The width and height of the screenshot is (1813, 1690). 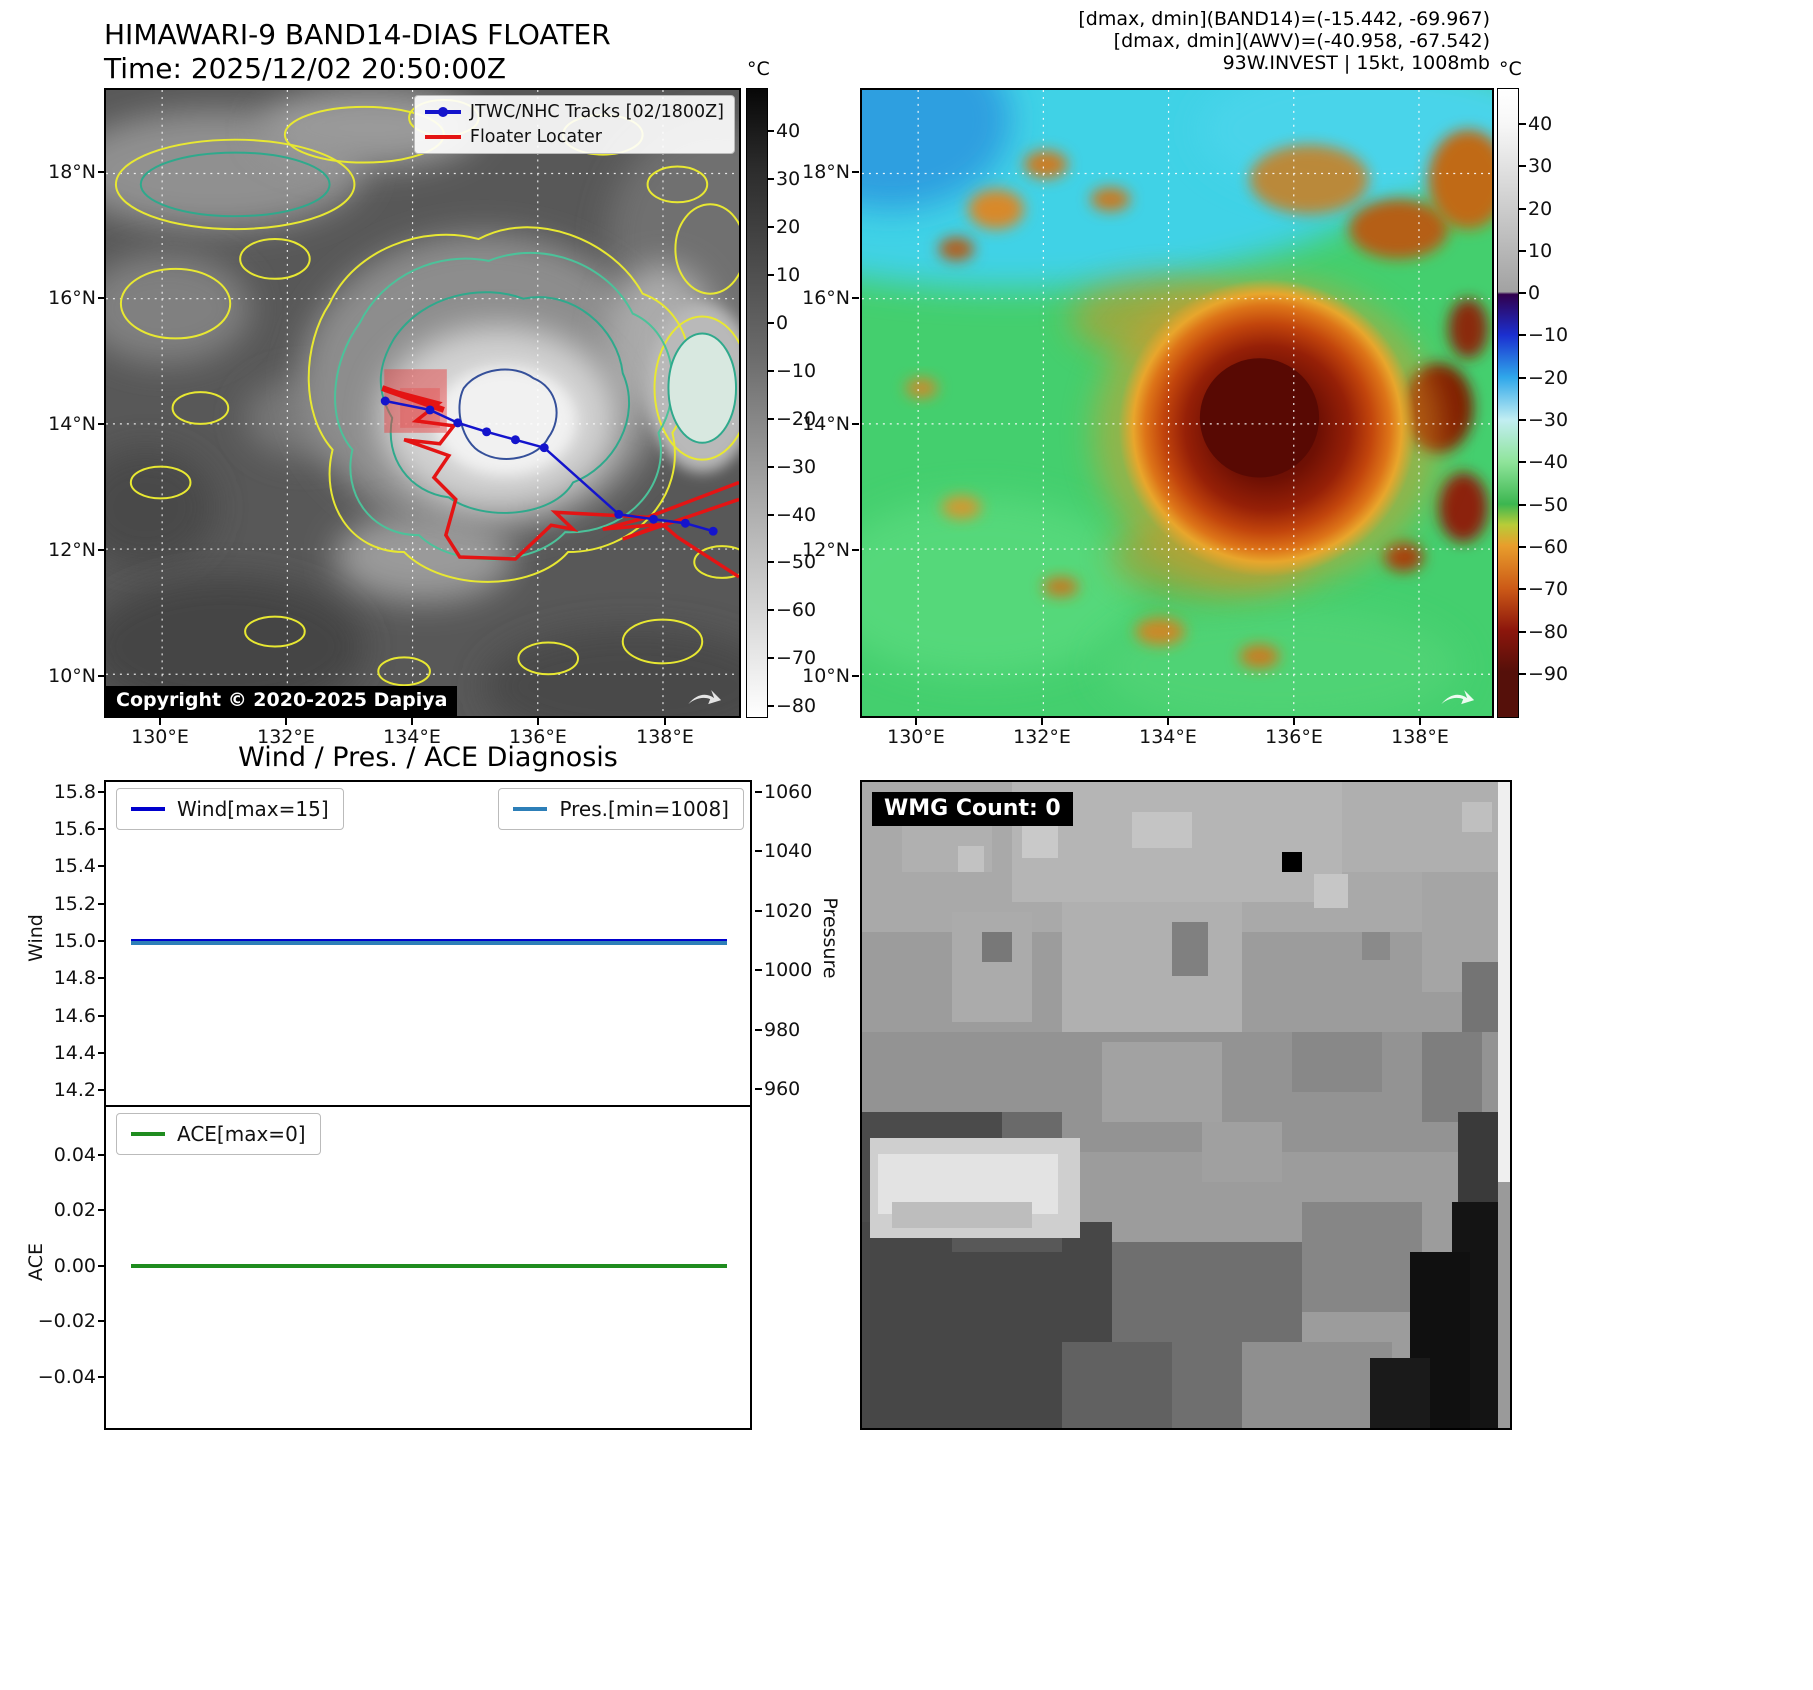 What do you see at coordinates (442, 112) in the screenshot?
I see `track-line-swatch-icon` at bounding box center [442, 112].